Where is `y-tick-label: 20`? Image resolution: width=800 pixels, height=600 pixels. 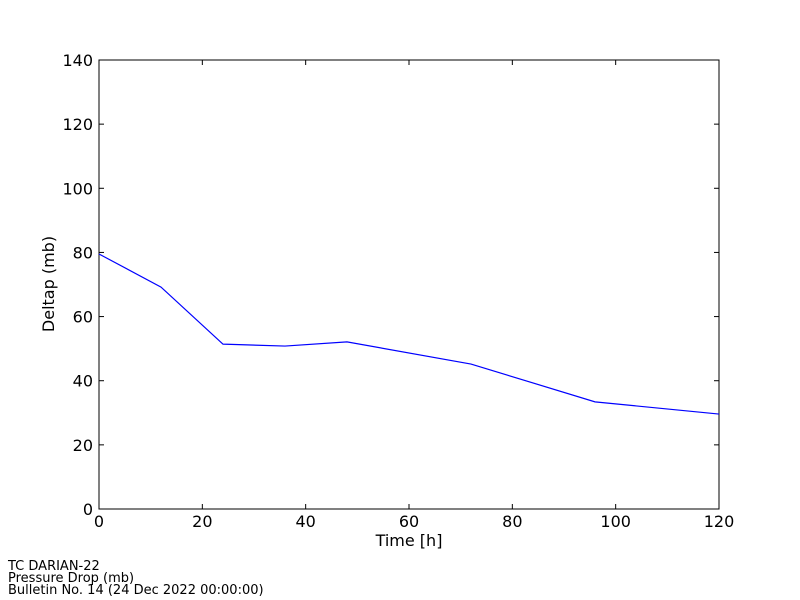
y-tick-label: 20 is located at coordinates (83, 445).